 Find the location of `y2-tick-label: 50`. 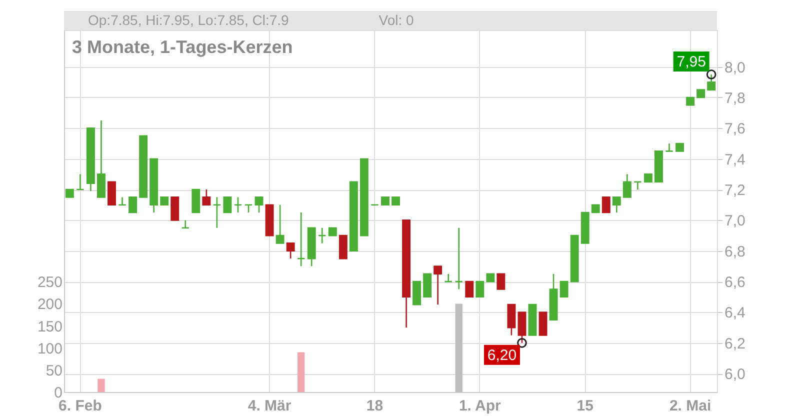

y2-tick-label: 50 is located at coordinates (54, 371).